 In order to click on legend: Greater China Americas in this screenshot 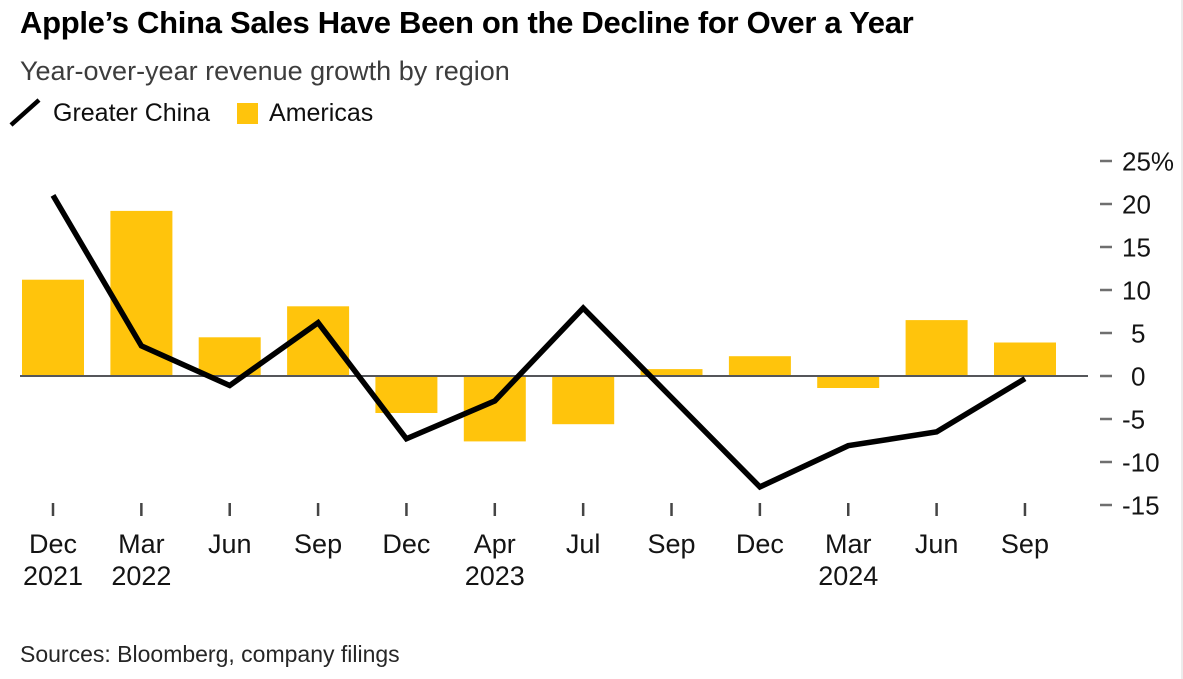, I will do `click(190, 113)`.